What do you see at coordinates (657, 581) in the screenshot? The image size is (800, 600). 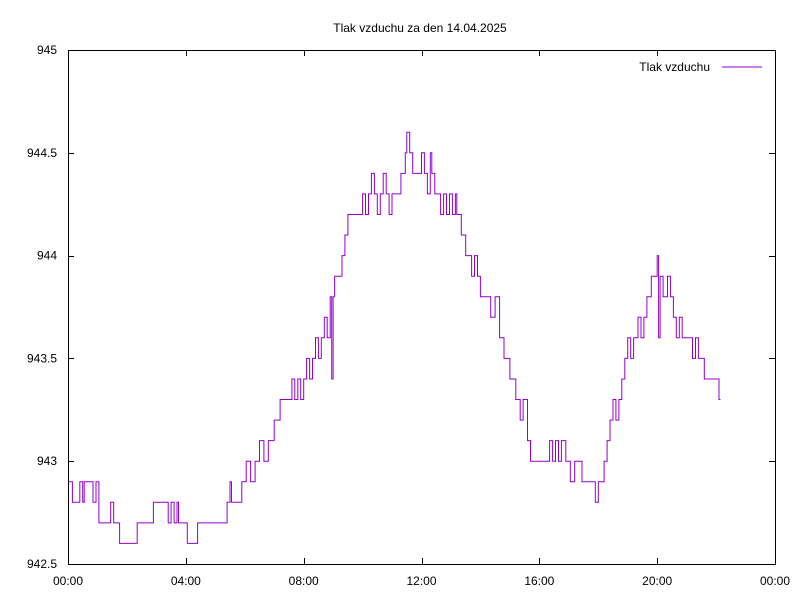 I see `x-tick-label: 20:00` at bounding box center [657, 581].